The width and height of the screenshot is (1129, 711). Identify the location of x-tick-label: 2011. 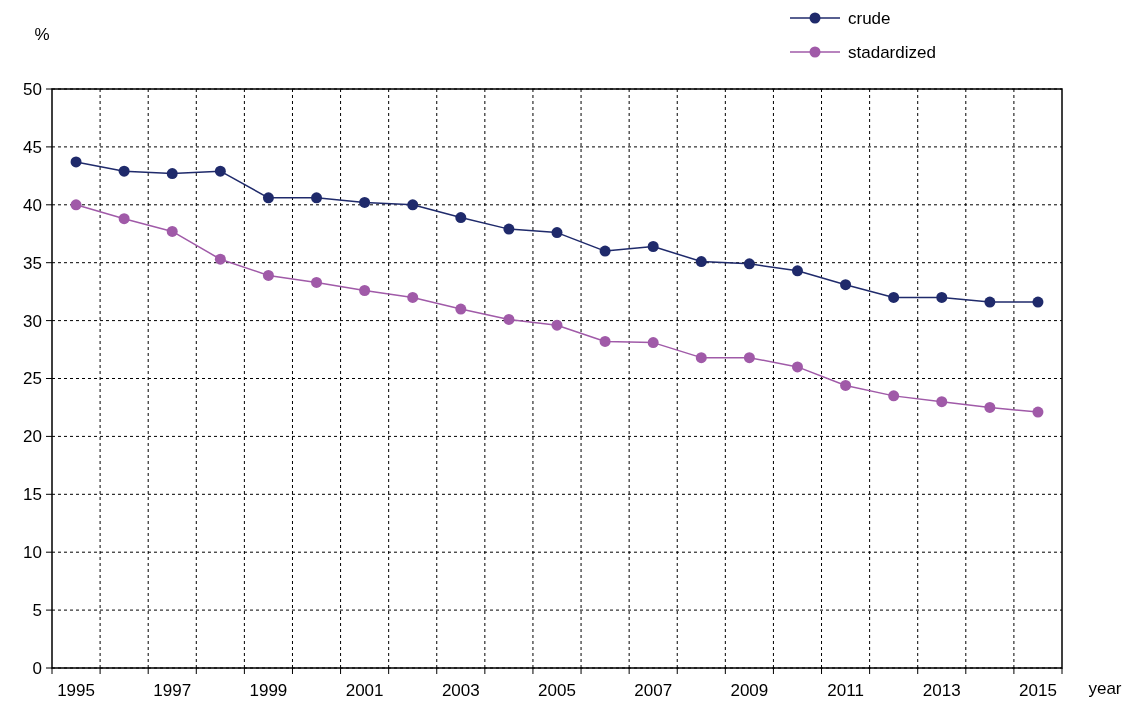
(845, 690).